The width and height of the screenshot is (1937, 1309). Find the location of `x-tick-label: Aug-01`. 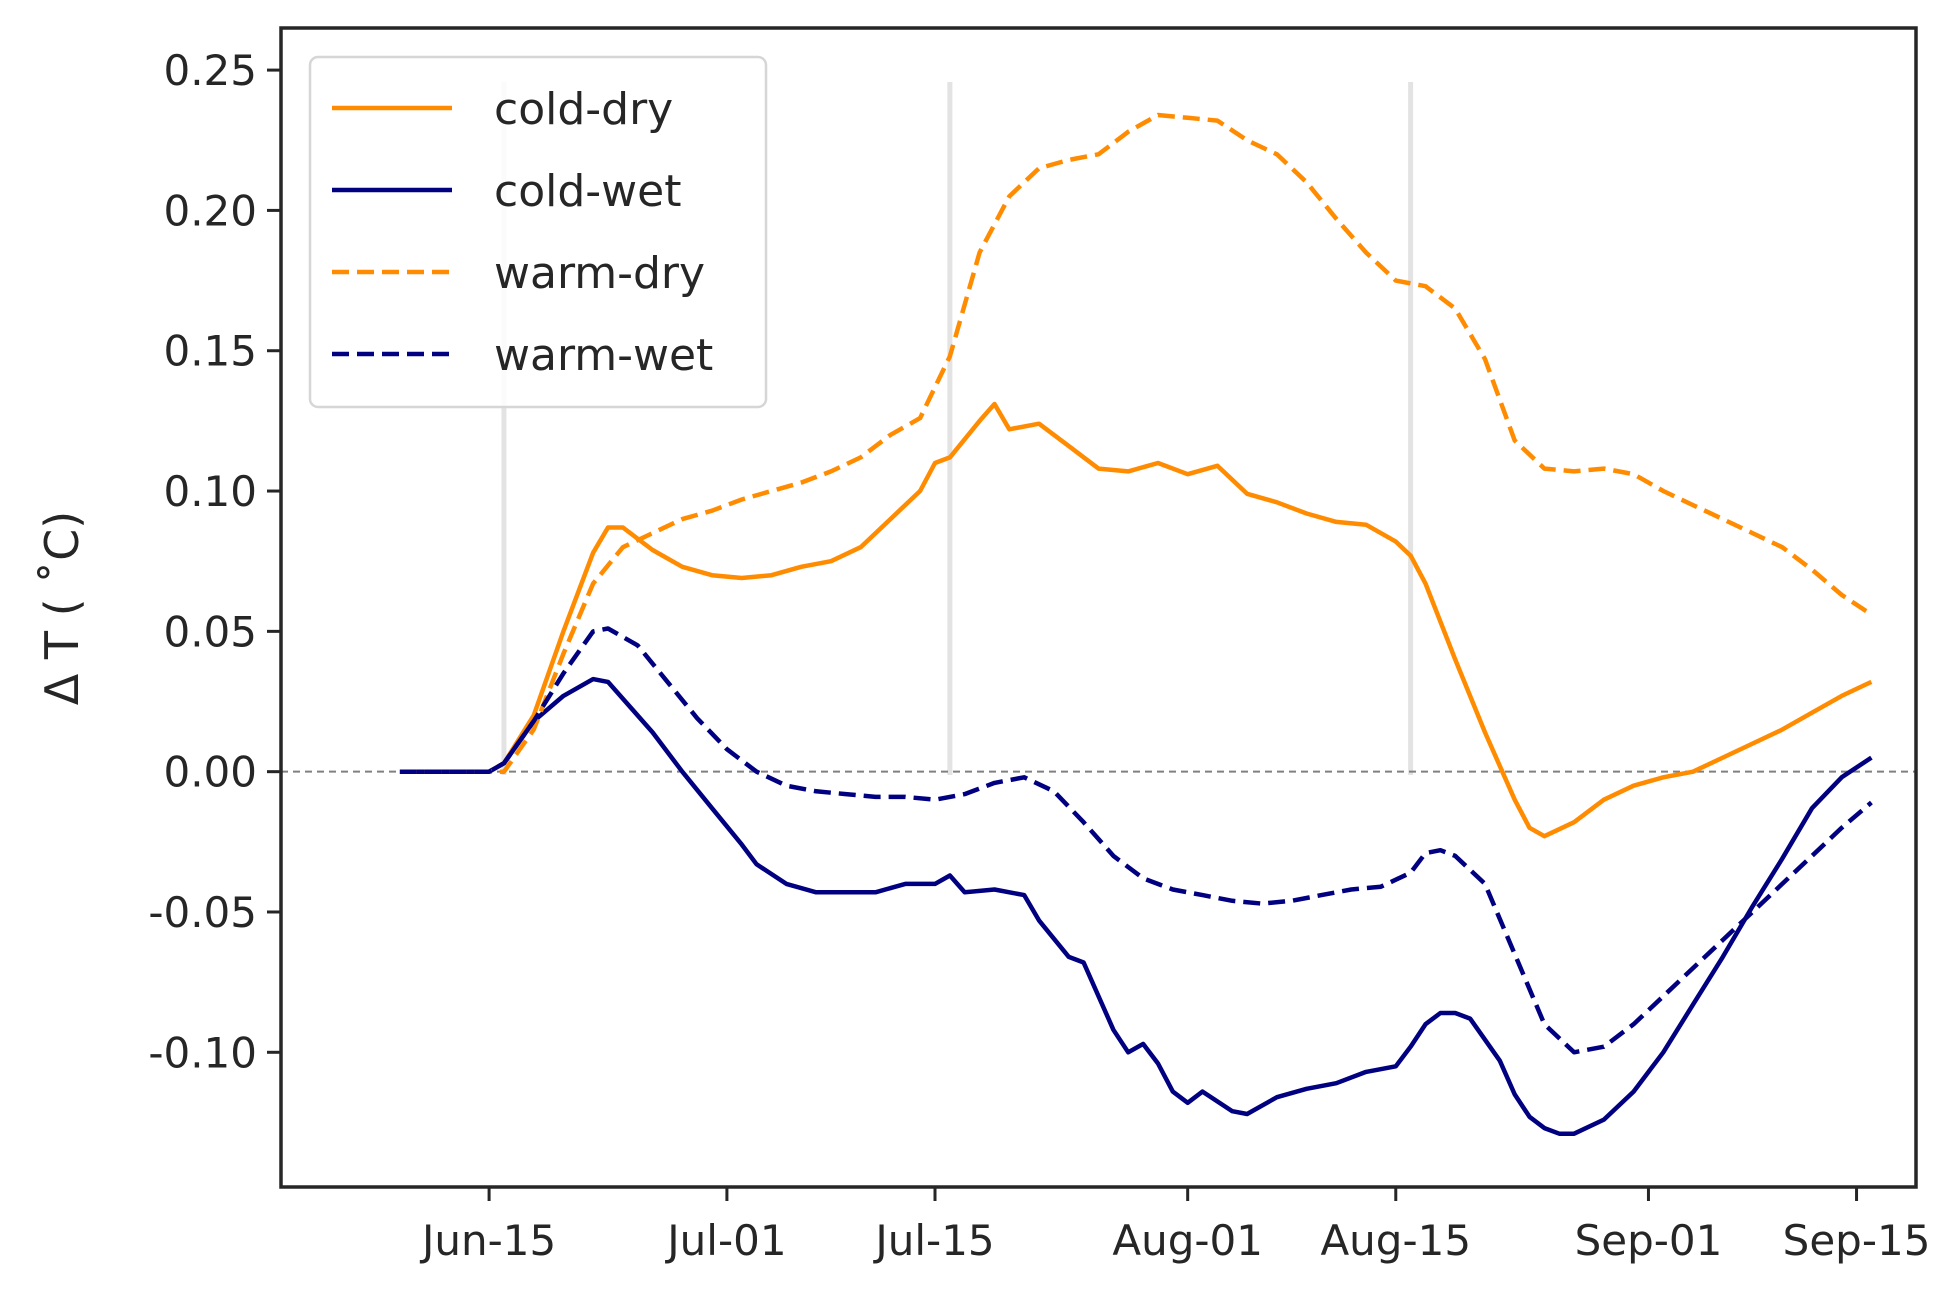

x-tick-label: Aug-01 is located at coordinates (1187, 1240).